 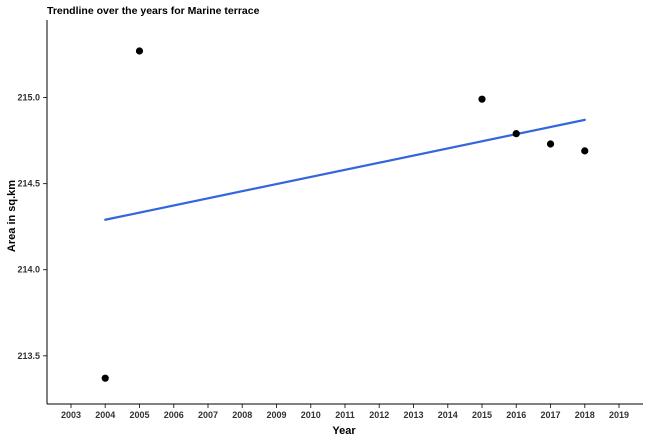 I want to click on y-axis-title: Area in sq.km, so click(x=12, y=216).